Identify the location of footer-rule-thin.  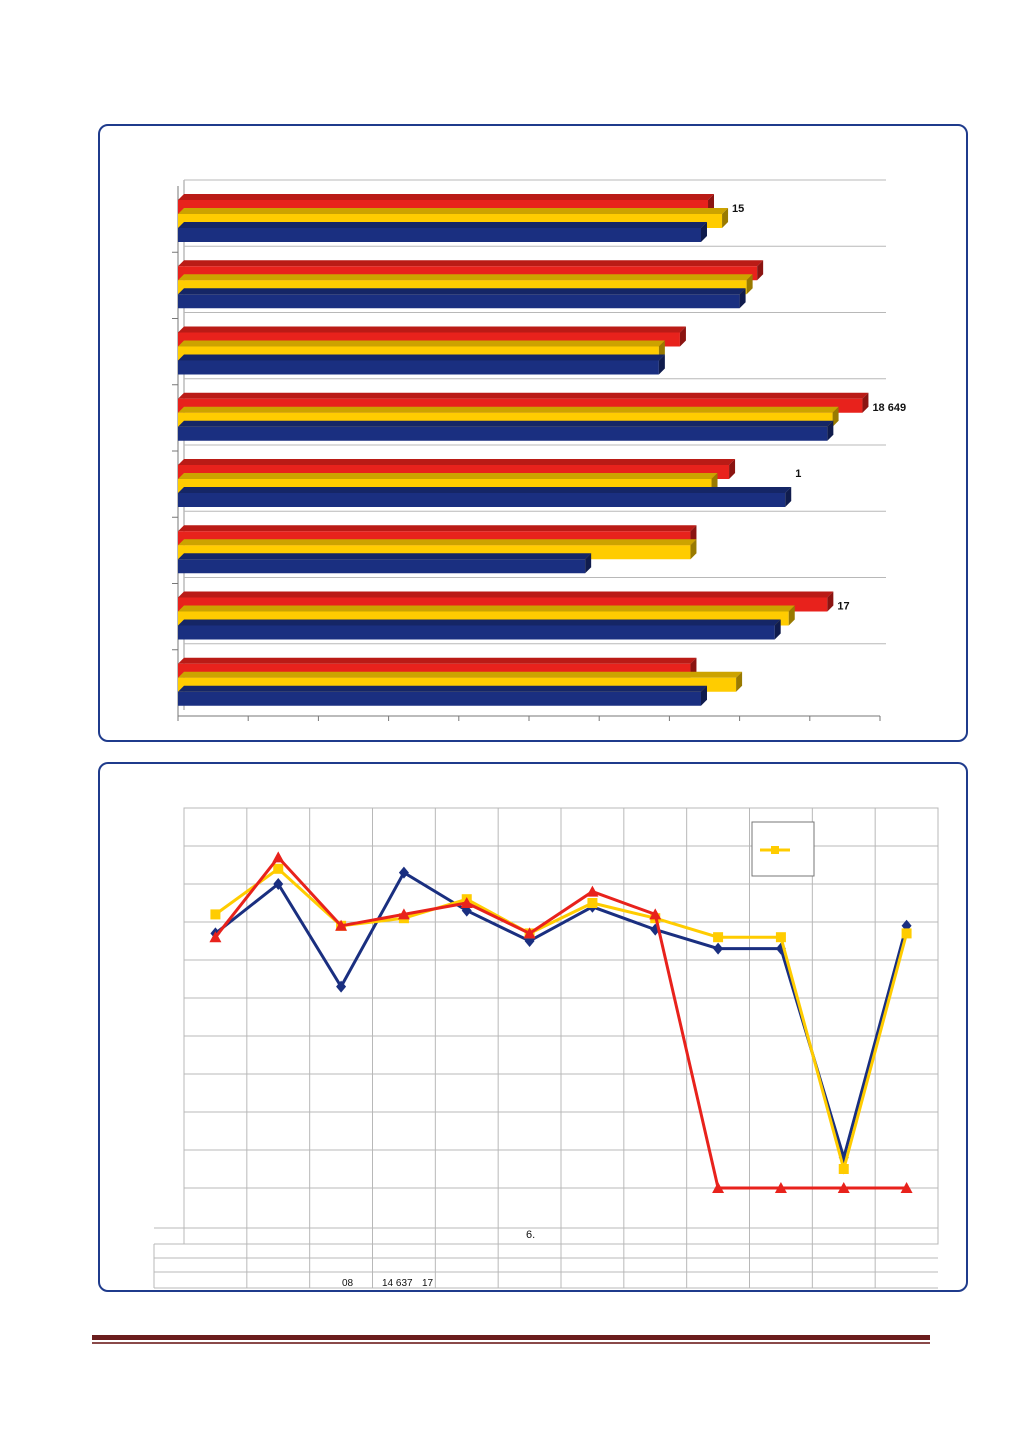
(511, 1343).